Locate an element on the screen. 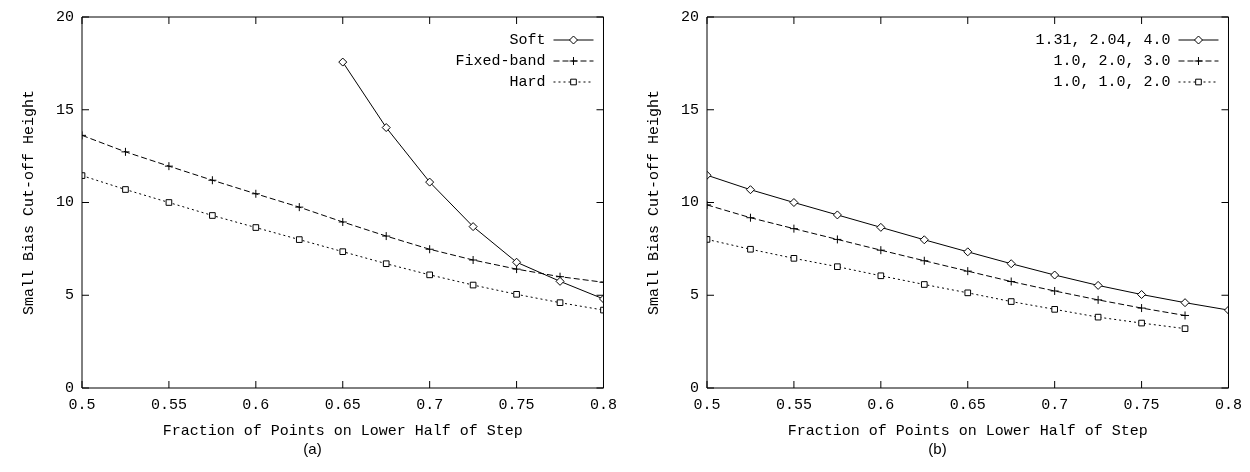 The height and width of the screenshot is (472, 1250). legend-label: Fixed-band is located at coordinates (500, 61).